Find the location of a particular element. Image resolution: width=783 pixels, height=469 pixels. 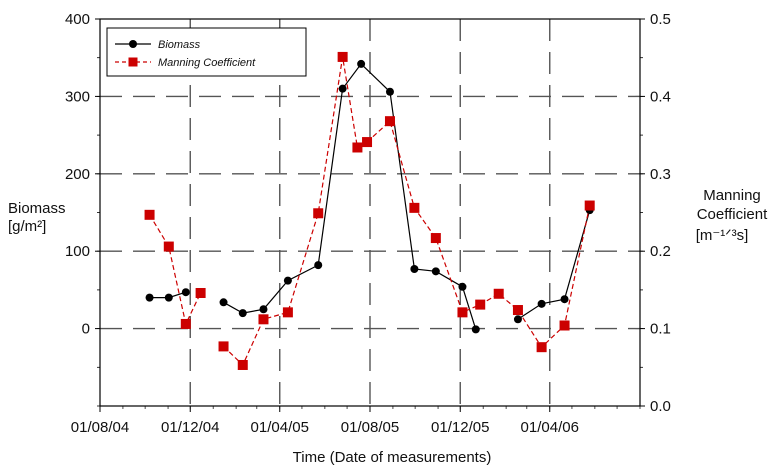

legend-manning-label: Manning Coefficient is located at coordinates (207, 63).